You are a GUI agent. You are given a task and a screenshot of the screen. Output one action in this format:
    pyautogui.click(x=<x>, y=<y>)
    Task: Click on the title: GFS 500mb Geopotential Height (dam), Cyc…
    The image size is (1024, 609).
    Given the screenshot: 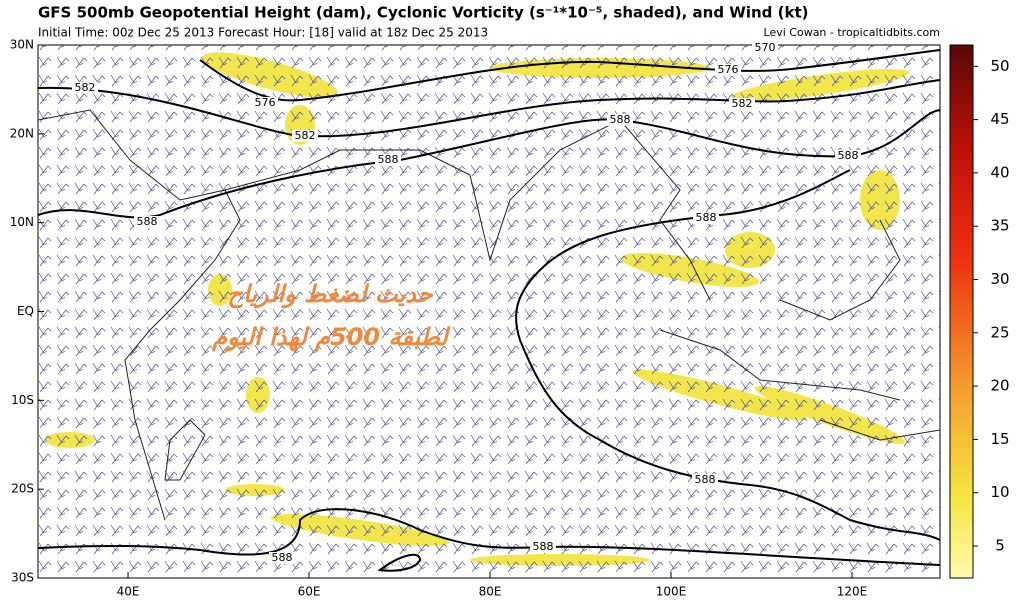 What is the action you would take?
    pyautogui.click(x=423, y=13)
    